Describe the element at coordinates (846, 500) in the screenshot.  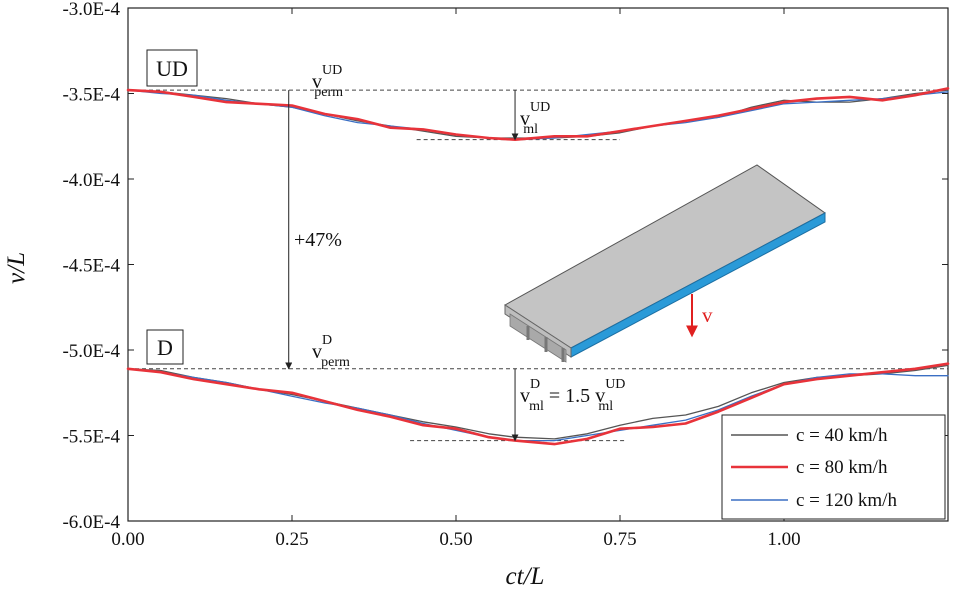
I see `legend-label-120: c = 120 km/h` at that location.